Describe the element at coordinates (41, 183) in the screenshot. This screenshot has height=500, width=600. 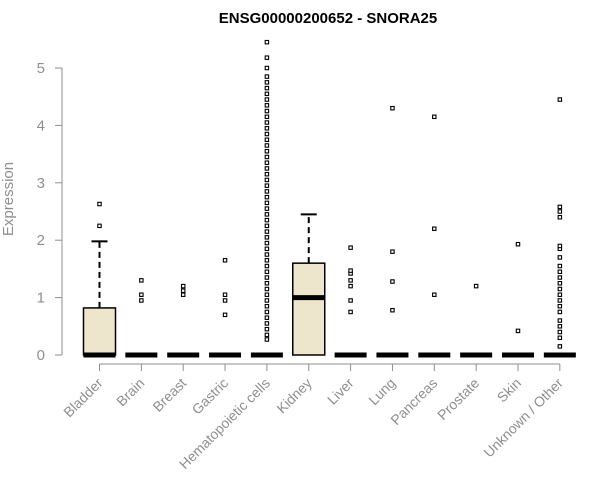
I see `y-tick-label: 3` at that location.